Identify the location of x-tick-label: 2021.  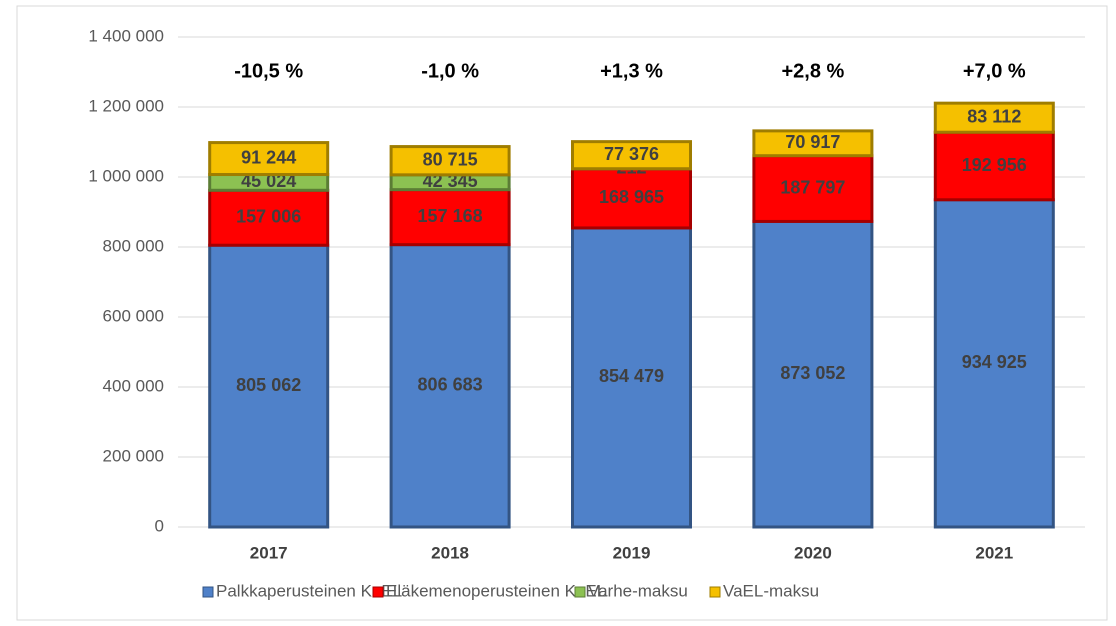
(994, 552).